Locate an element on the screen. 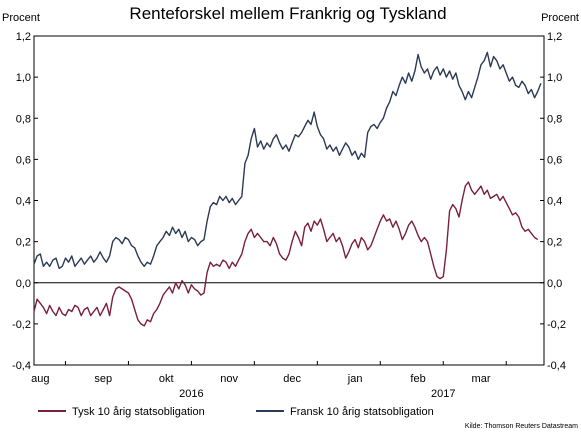 The width and height of the screenshot is (581, 433). y-axis-unit-left: Procent is located at coordinates (21, 18).